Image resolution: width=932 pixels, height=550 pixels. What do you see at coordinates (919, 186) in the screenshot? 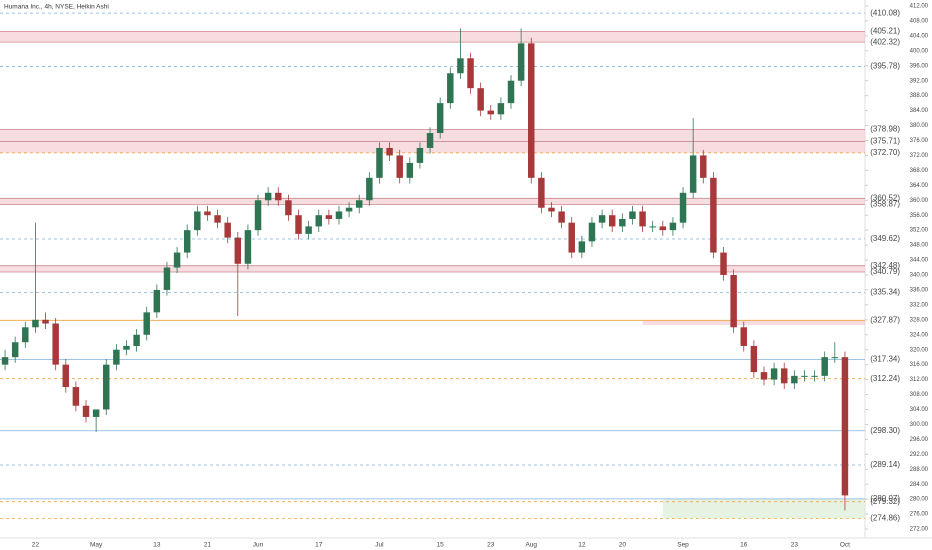
I see `y-tick-label: 364.00` at bounding box center [919, 186].